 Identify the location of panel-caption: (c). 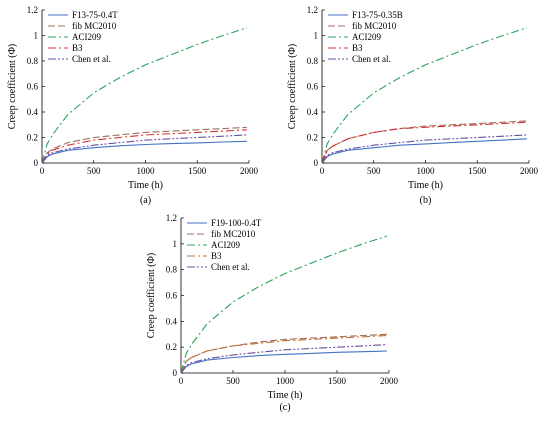
(284, 407).